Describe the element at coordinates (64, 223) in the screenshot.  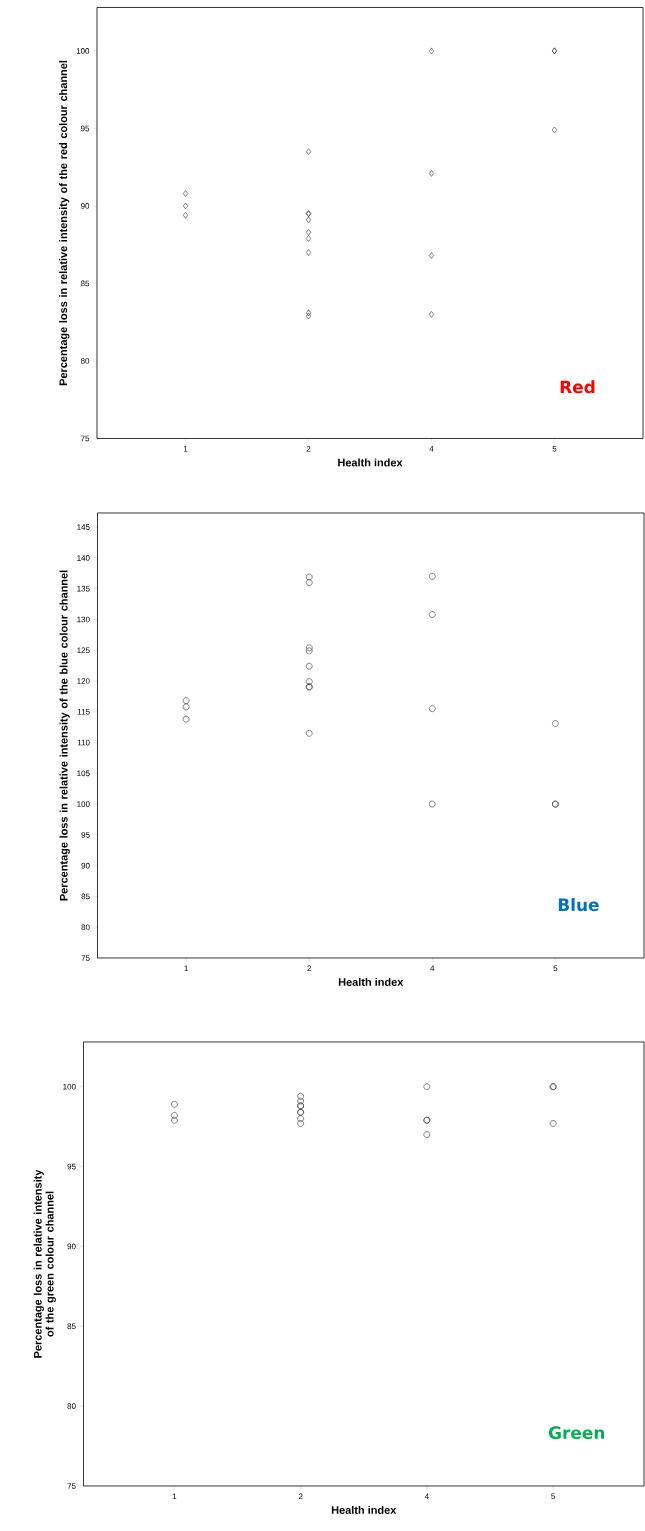
I see `y-axis-title: Percentage loss in relative intensity of the red colour channel` at that location.